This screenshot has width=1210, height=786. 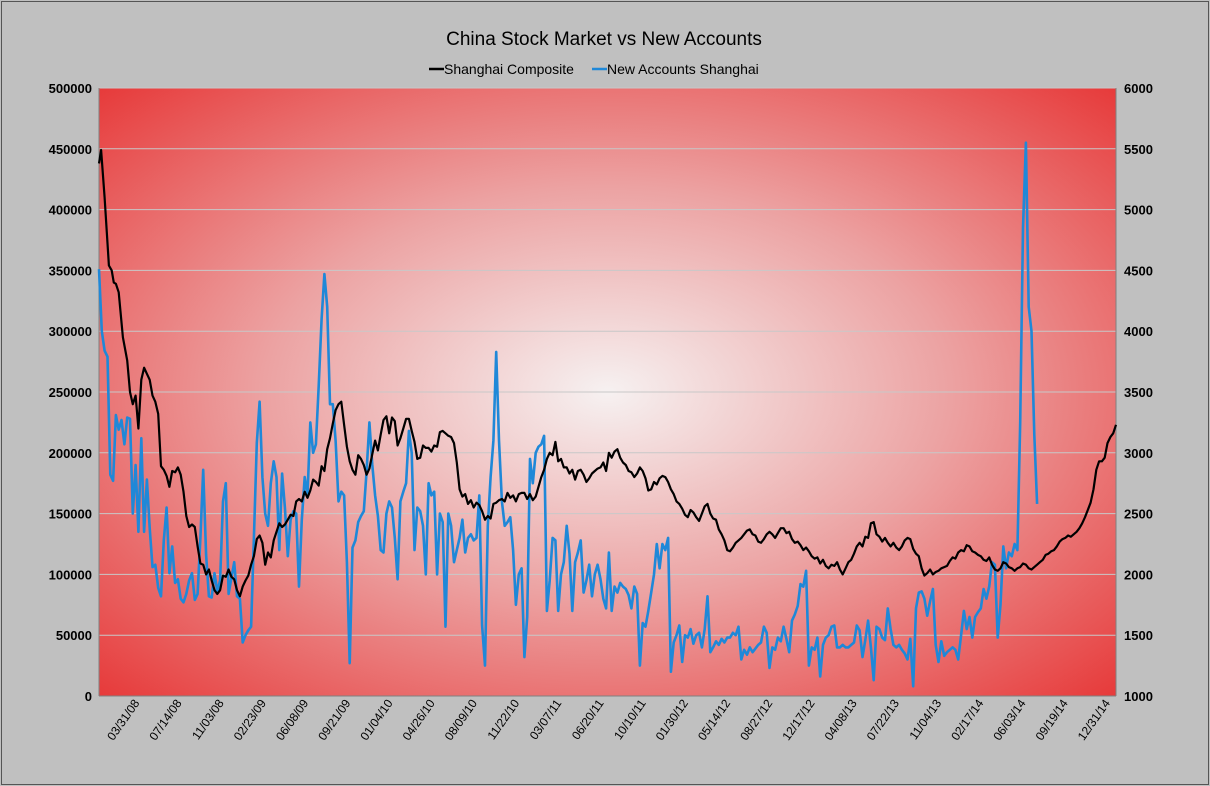 What do you see at coordinates (756, 719) in the screenshot?
I see `x-tick-label: 08/27/12` at bounding box center [756, 719].